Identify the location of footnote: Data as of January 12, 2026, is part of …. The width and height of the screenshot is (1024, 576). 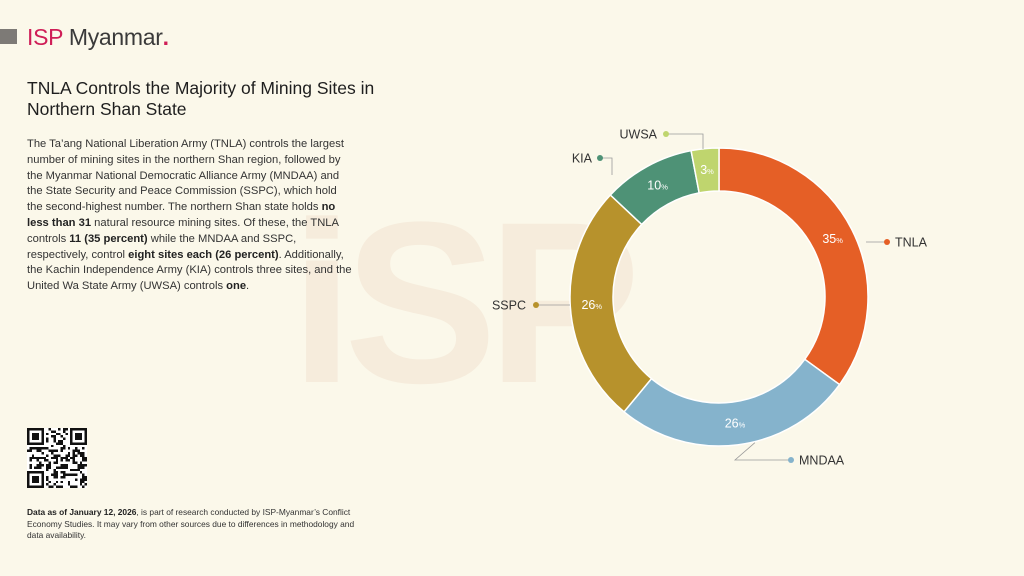
(192, 524).